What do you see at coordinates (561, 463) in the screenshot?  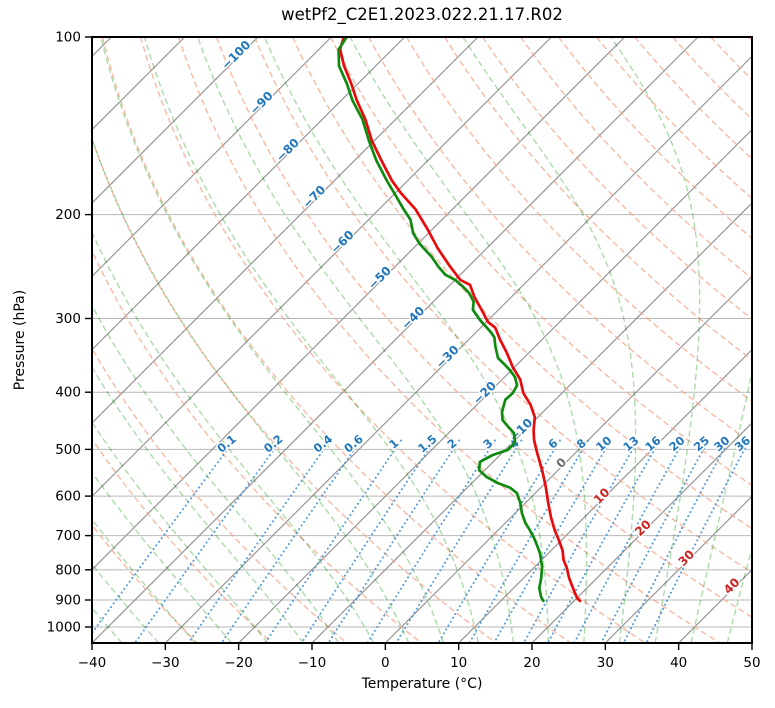 I see `isotherm-label: 0` at bounding box center [561, 463].